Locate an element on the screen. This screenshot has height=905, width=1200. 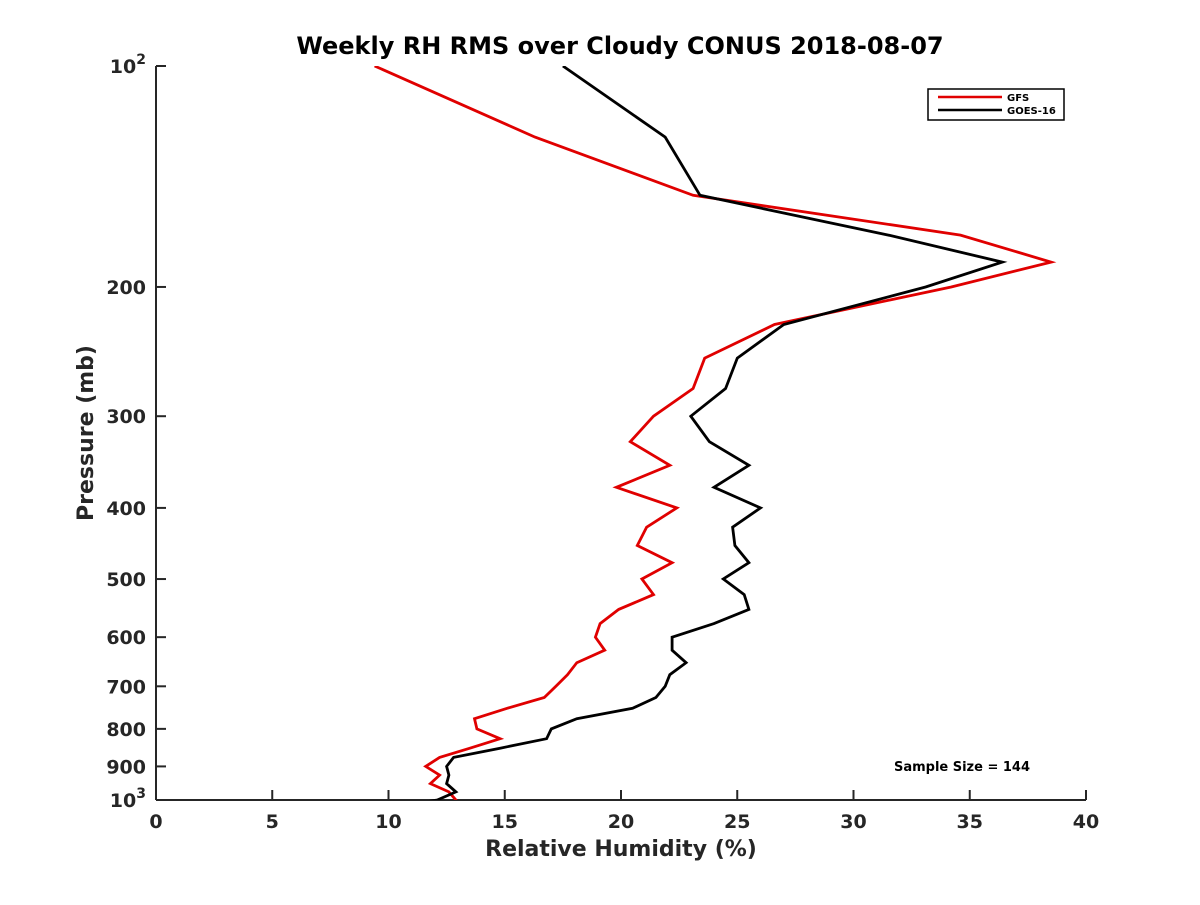
x-tick-label: 5 is located at coordinates (272, 822).